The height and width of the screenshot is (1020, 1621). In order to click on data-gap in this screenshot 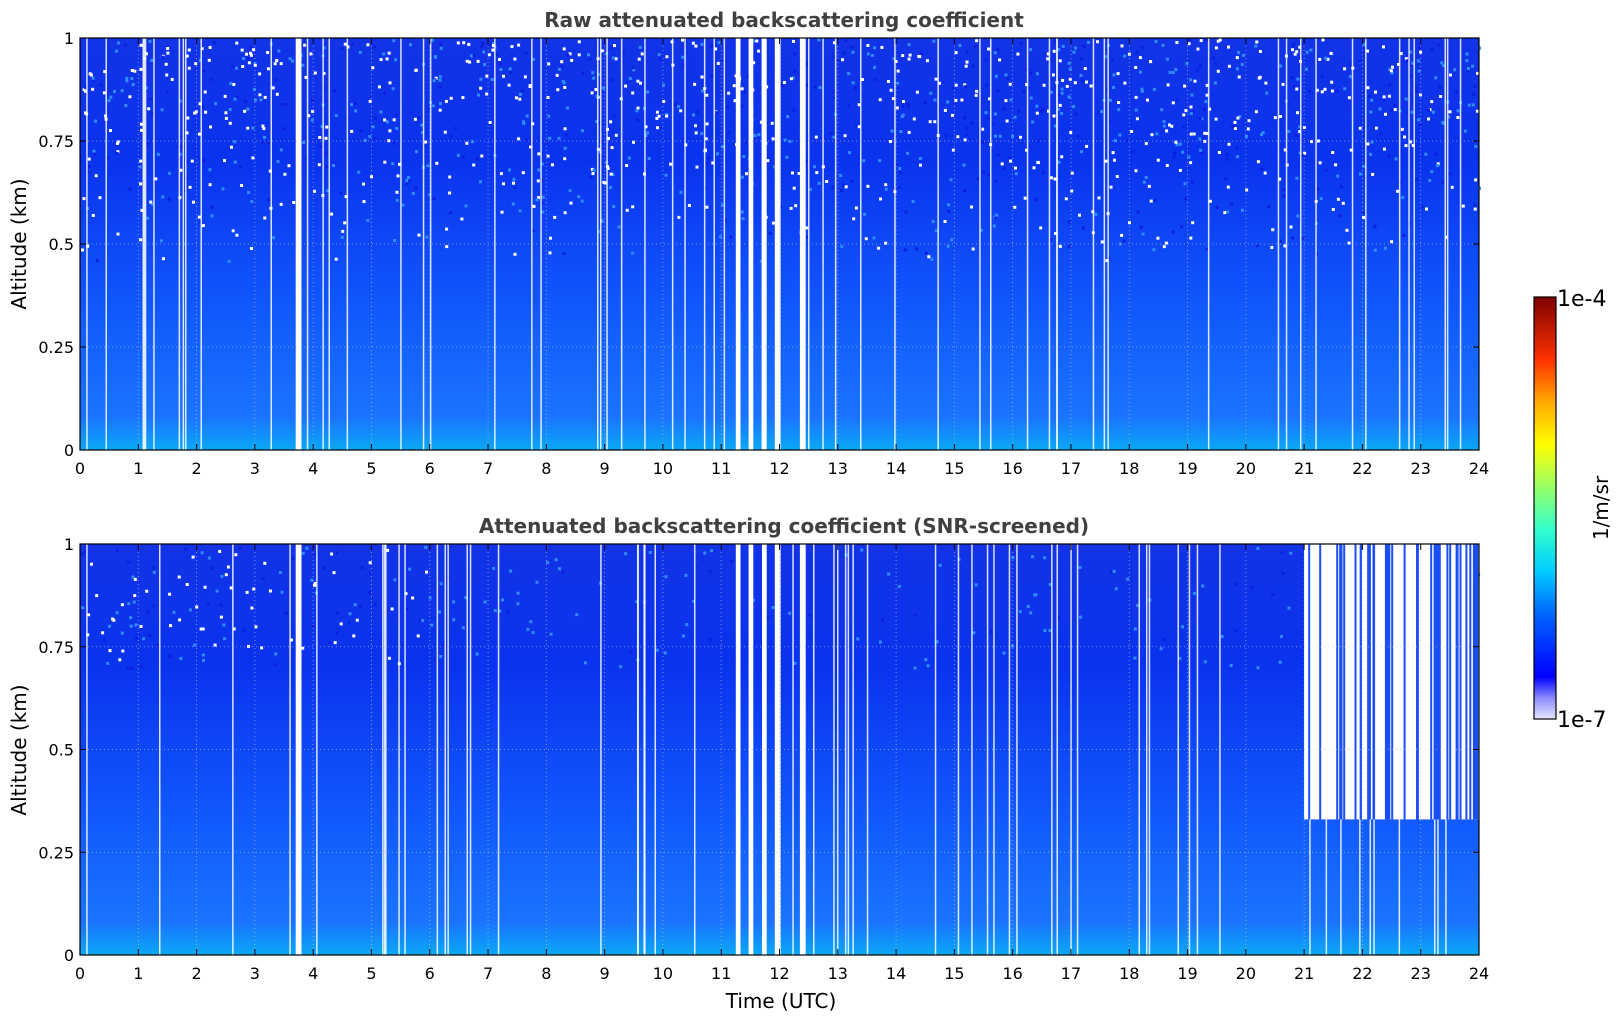, I will do `click(298, 244)`.